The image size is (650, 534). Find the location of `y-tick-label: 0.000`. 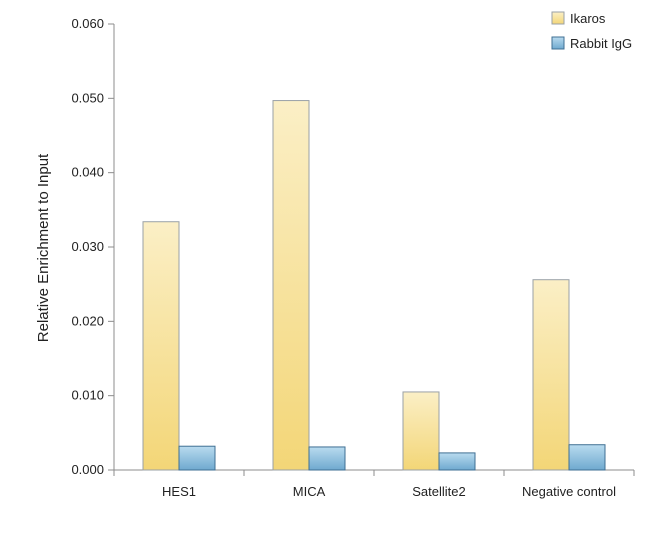

y-tick-label: 0.000 is located at coordinates (87, 469).